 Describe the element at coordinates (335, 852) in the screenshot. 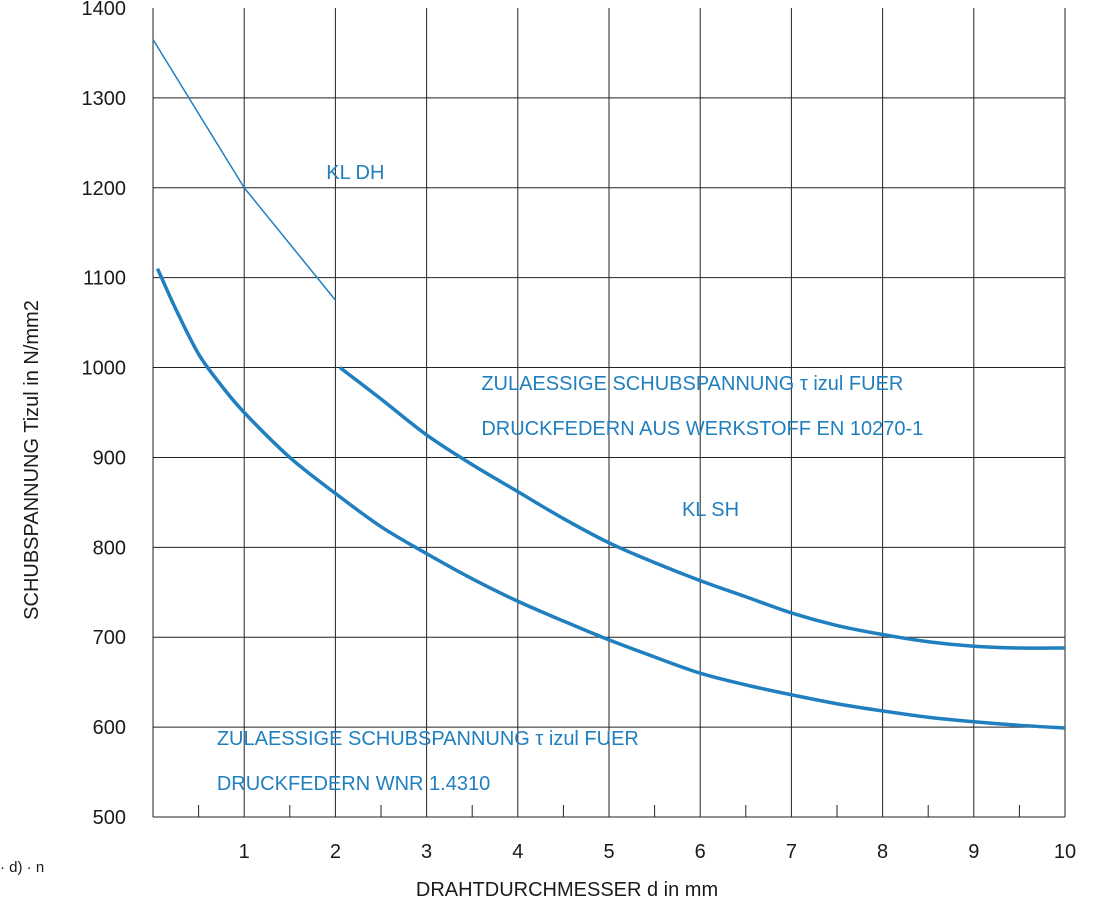

I see `x-tick-label: 2` at that location.